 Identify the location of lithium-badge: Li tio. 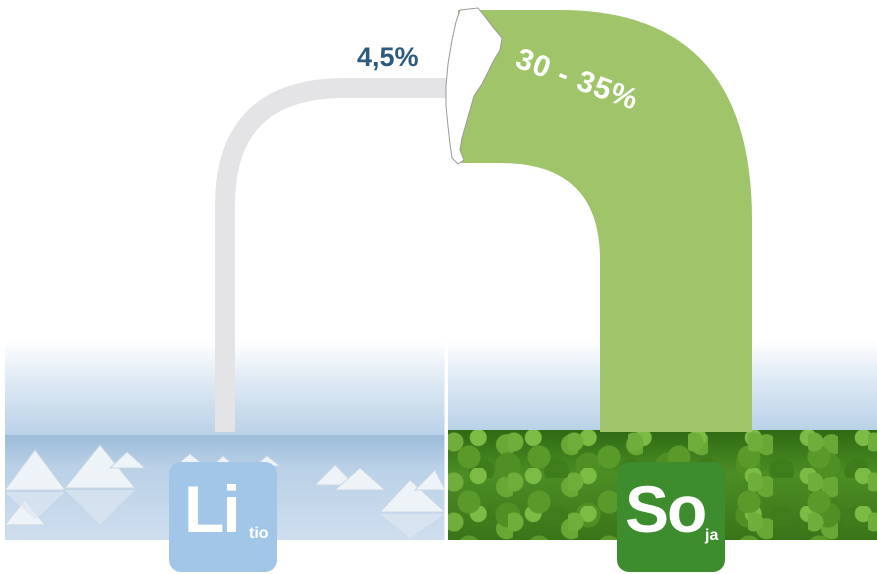
(223, 517).